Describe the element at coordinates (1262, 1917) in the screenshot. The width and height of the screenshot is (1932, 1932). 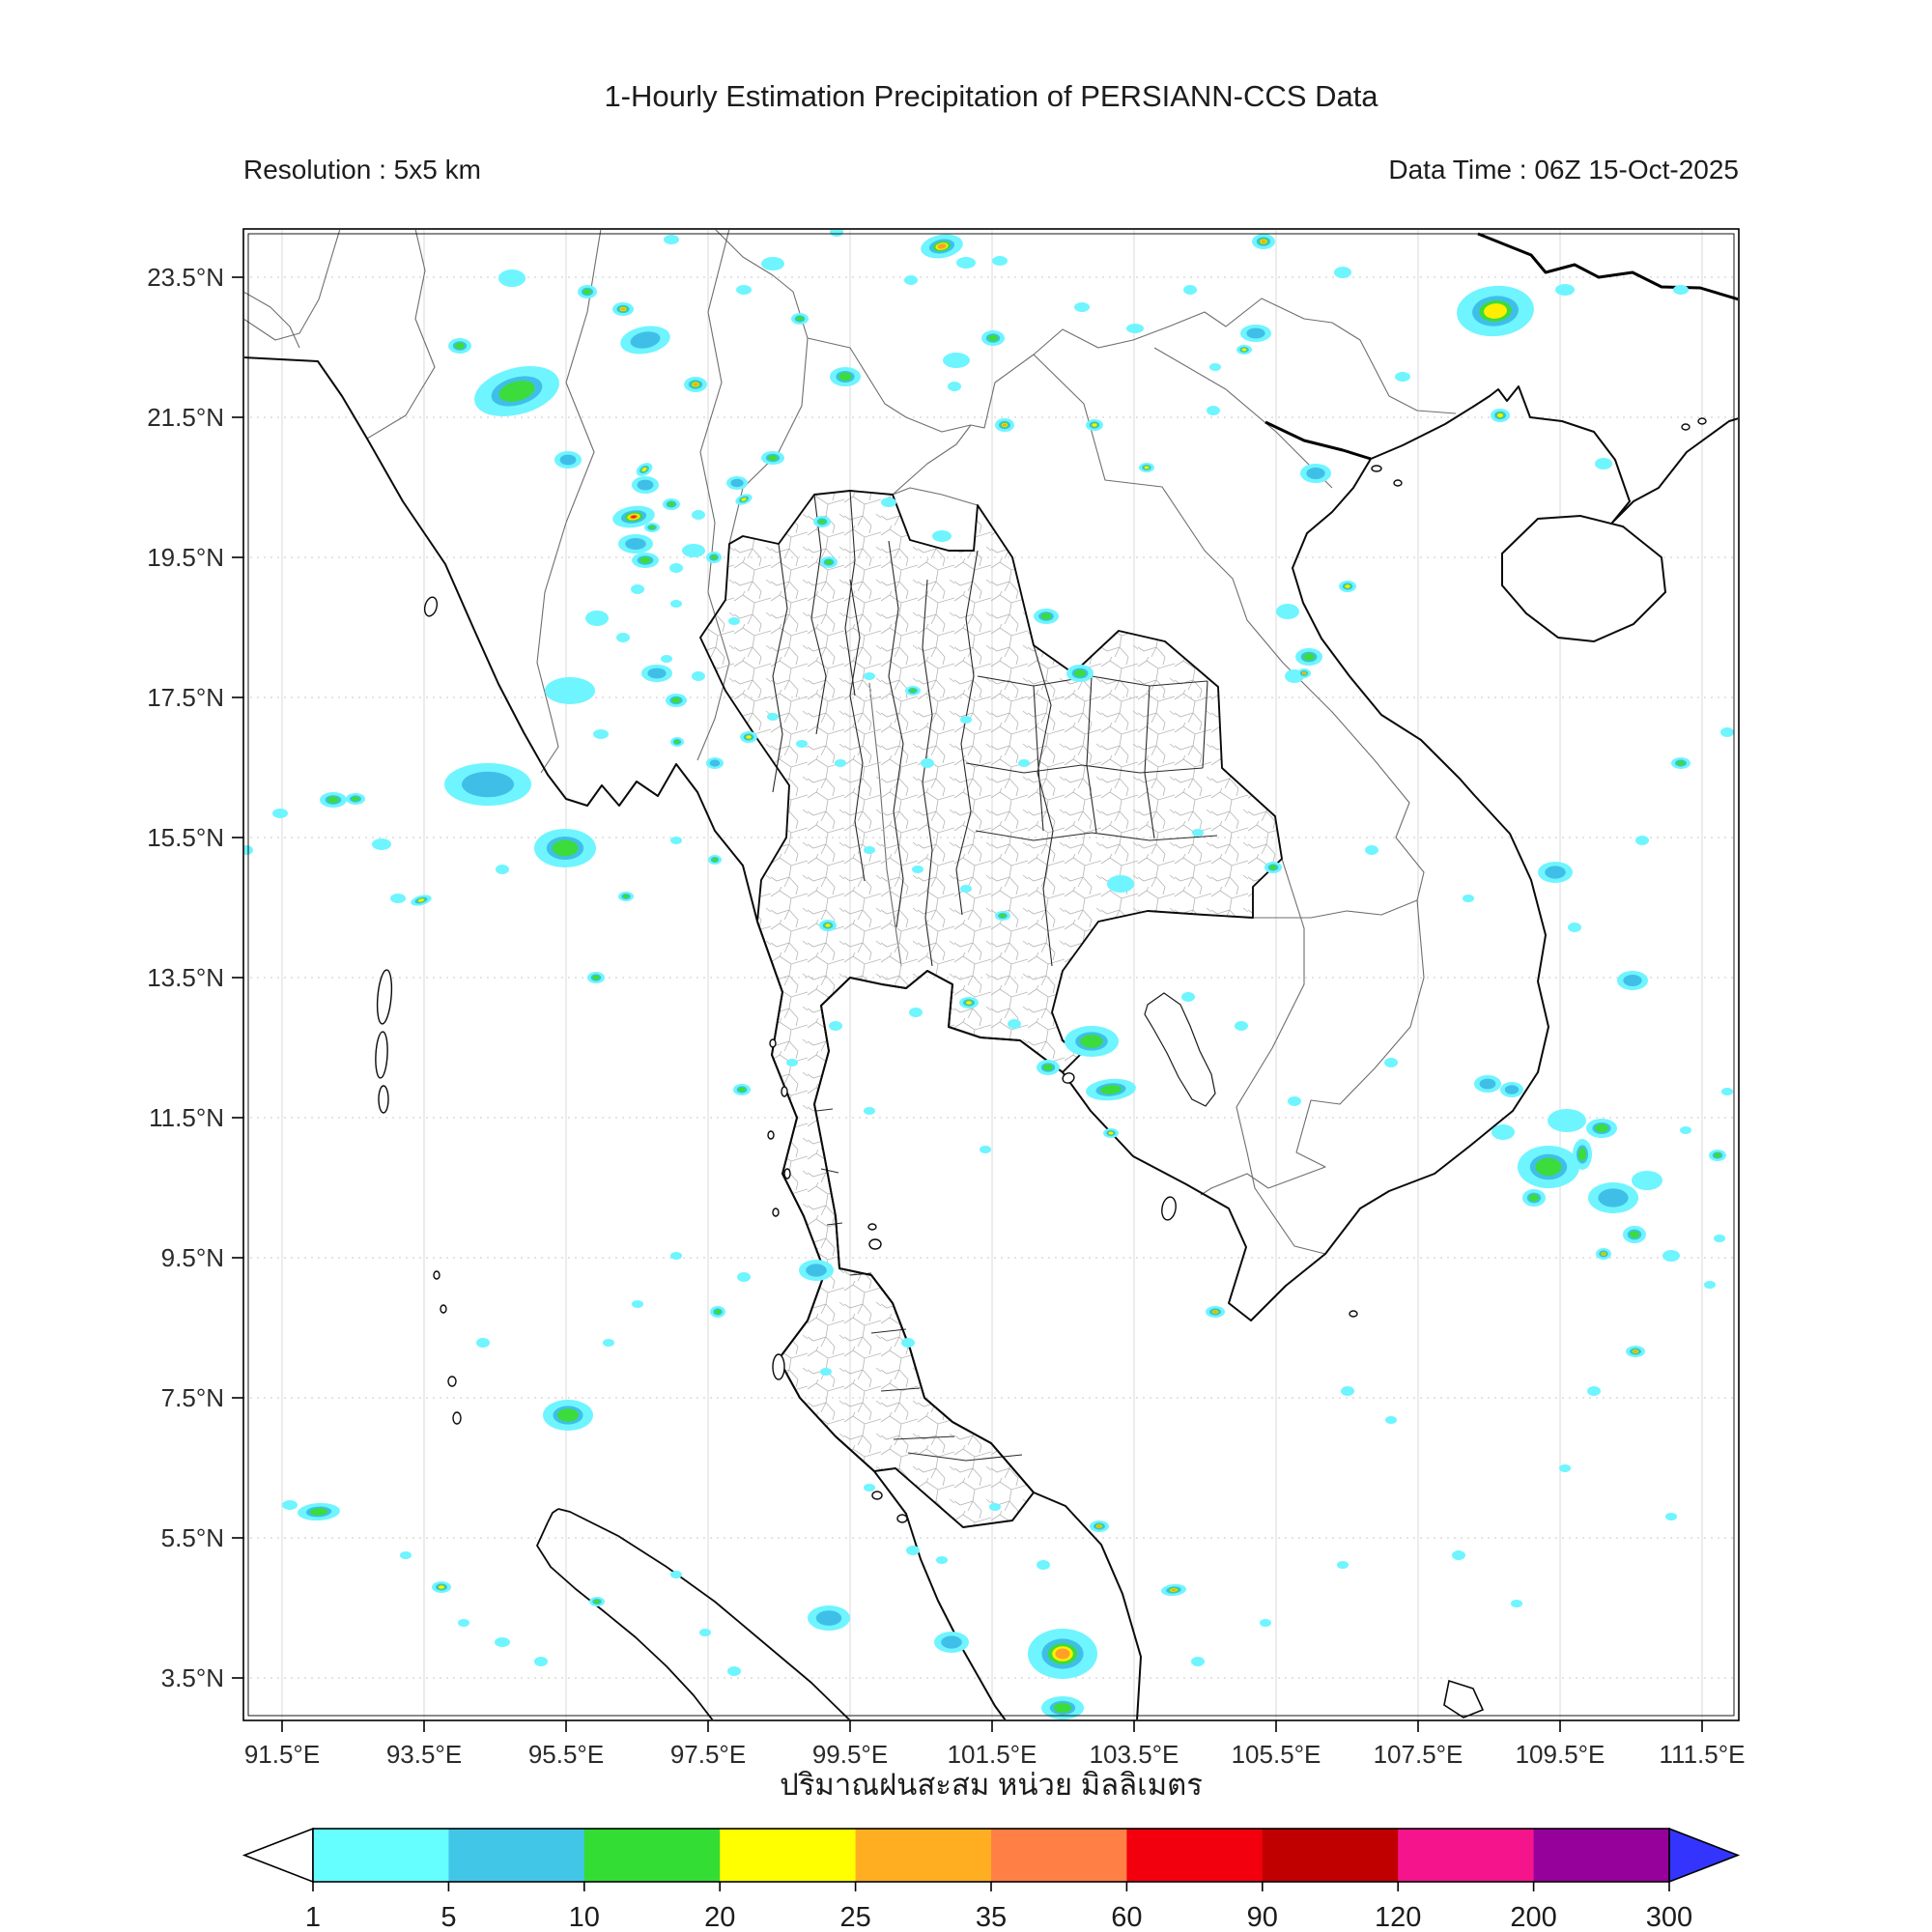
I see `colorbar-tick-label: 90` at that location.